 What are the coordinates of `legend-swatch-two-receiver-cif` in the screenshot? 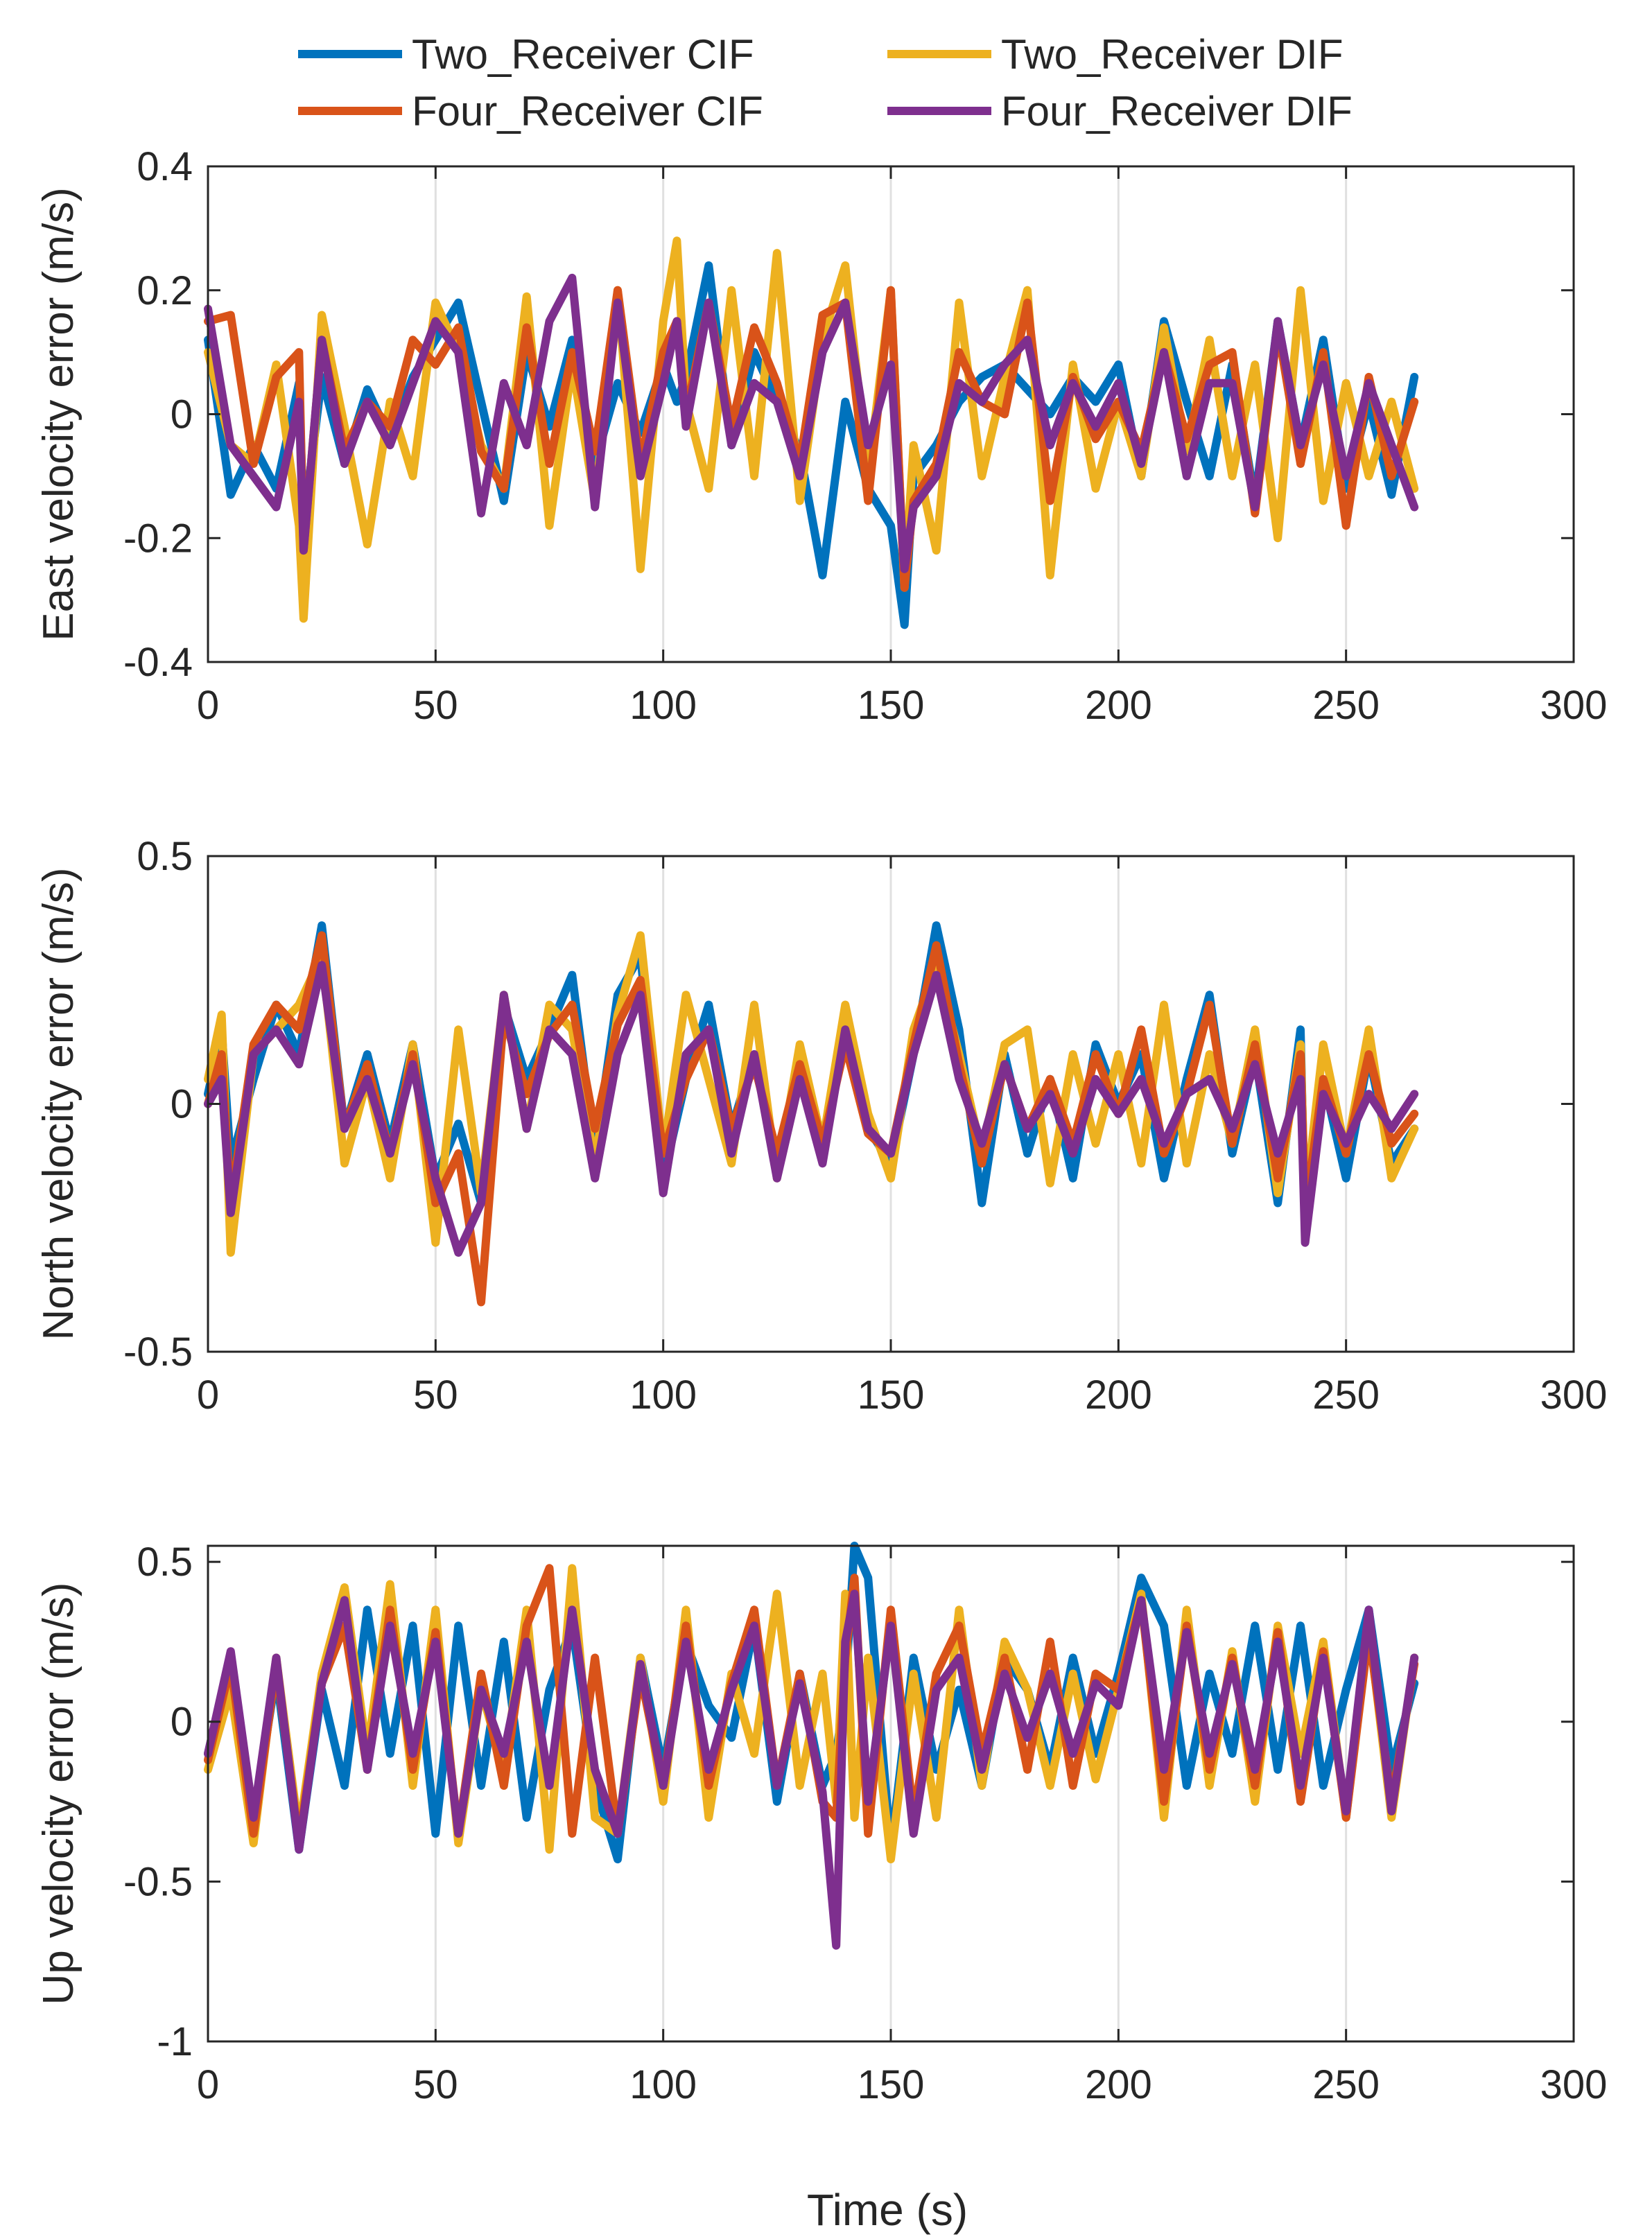 It's located at (350, 54).